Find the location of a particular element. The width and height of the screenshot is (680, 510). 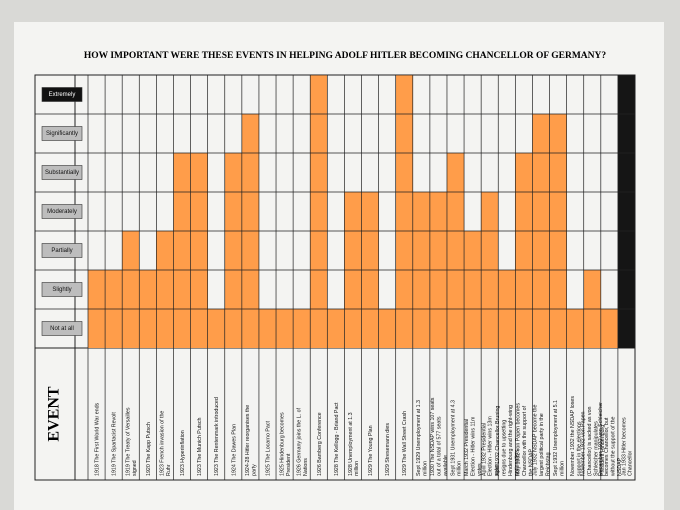

y-tick-label: Slightly is located at coordinates (61, 290).